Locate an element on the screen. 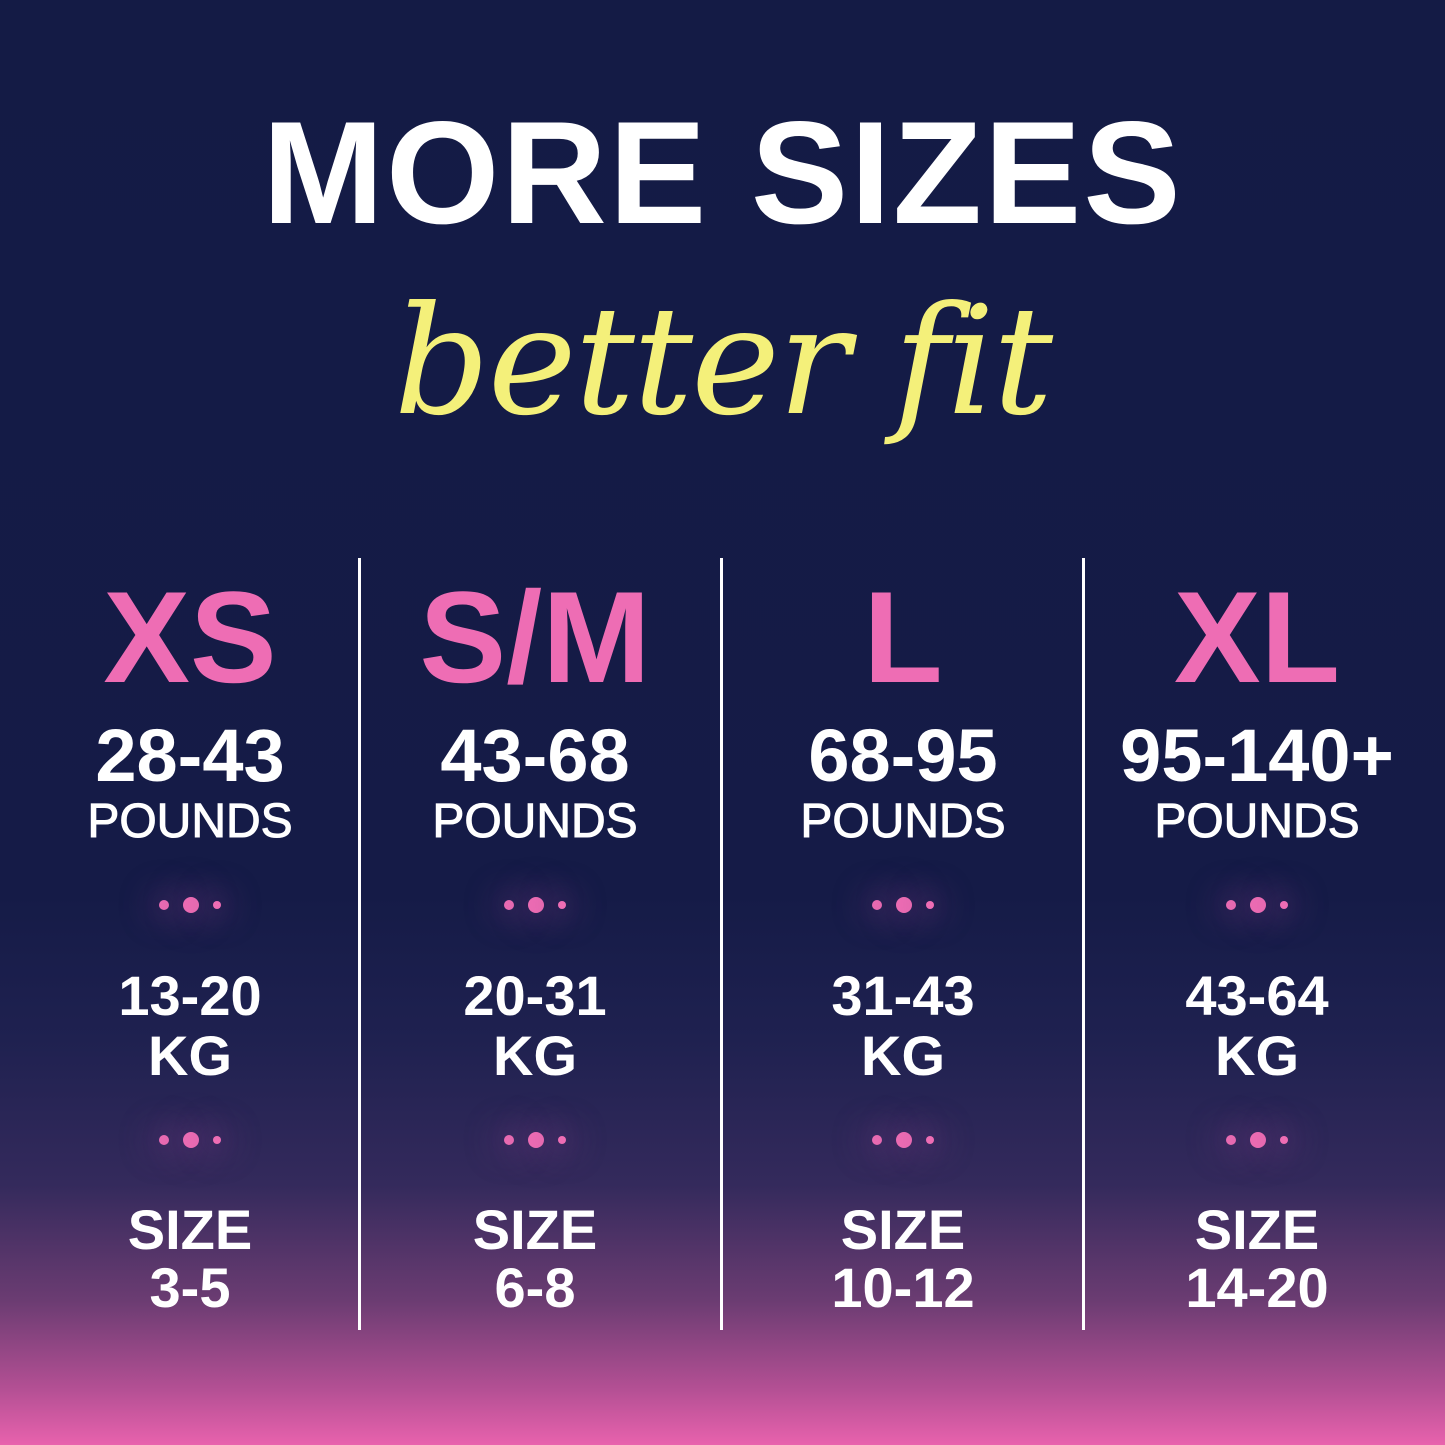 The width and height of the screenshot is (1445, 1445). clothing-size-range: 3-5 is located at coordinates (190, 1287).